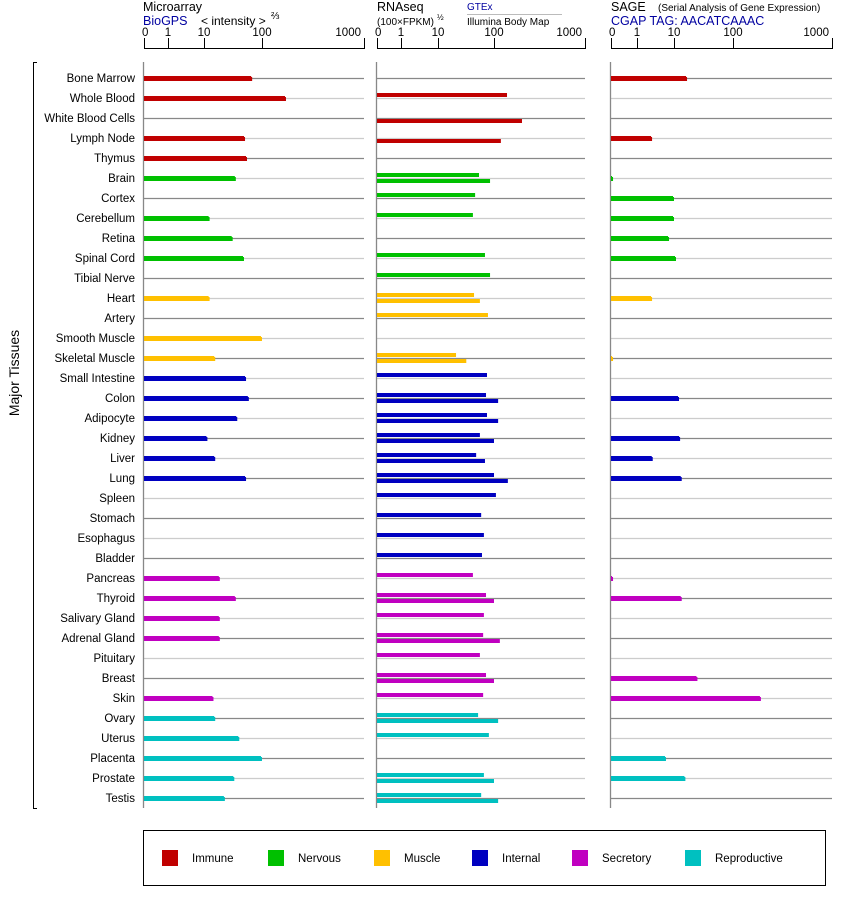 This screenshot has width=842, height=900. I want to click on tissue-label: Lung, so click(122, 479).